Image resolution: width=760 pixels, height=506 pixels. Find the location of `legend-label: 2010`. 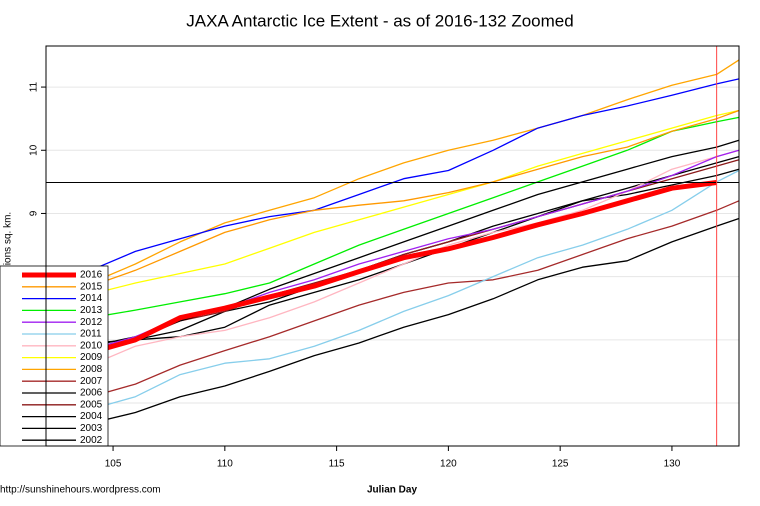

legend-label: 2010 is located at coordinates (91, 345).